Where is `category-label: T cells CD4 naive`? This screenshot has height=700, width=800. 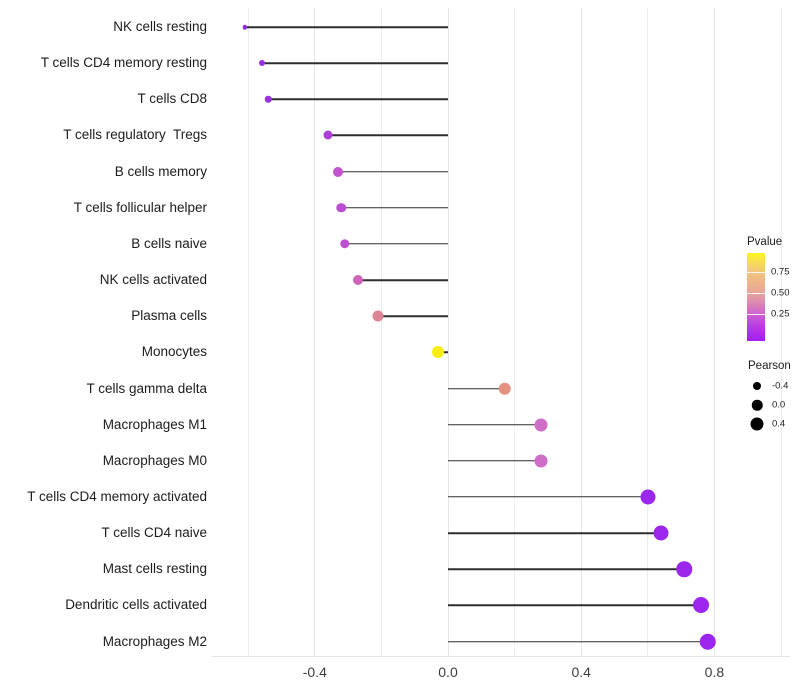
category-label: T cells CD4 naive is located at coordinates (154, 533).